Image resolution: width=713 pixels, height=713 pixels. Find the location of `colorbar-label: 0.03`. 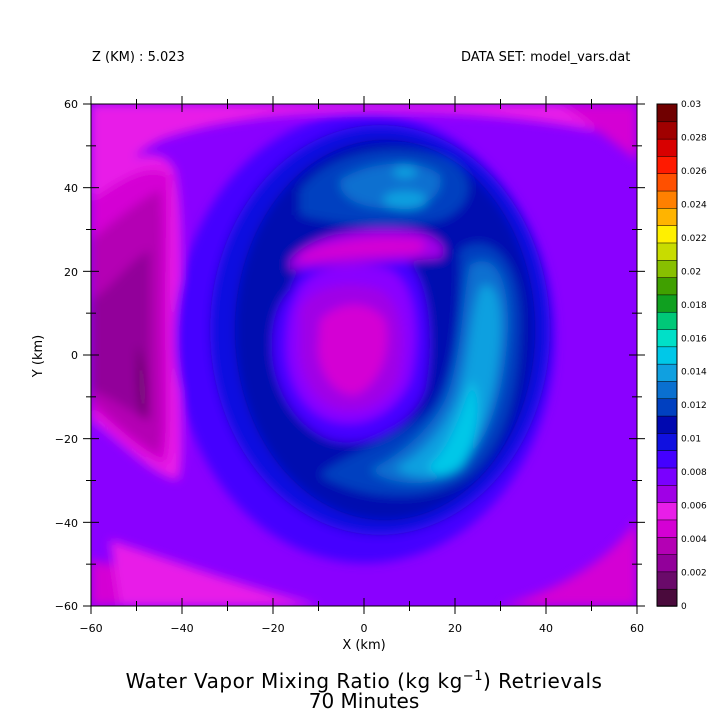

colorbar-label: 0.03 is located at coordinates (691, 105).